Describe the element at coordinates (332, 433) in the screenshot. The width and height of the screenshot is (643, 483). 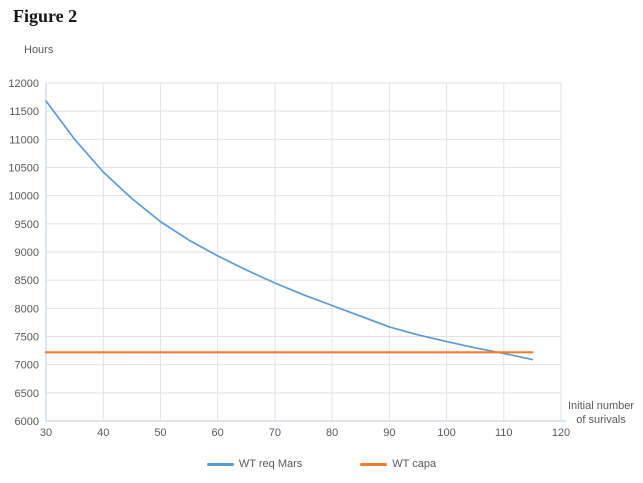
I see `x-tick-label: 80` at that location.